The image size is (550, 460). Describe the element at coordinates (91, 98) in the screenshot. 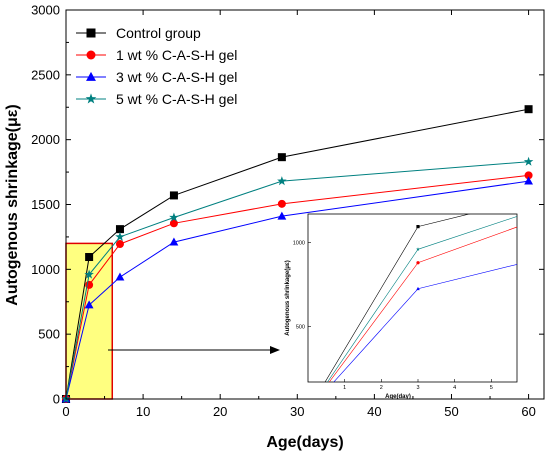

I see `legend-marker-5-wt-c-a-s-h-gel` at that location.